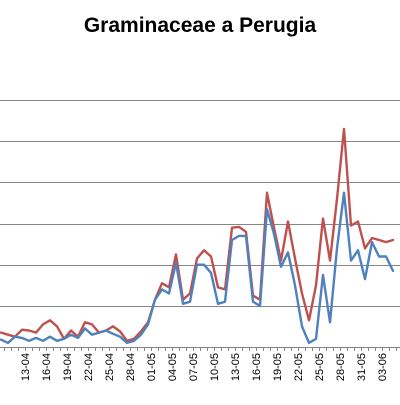 The width and height of the screenshot is (400, 405). What do you see at coordinates (152, 367) in the screenshot?
I see `x-tick-label: 01-05` at bounding box center [152, 367].